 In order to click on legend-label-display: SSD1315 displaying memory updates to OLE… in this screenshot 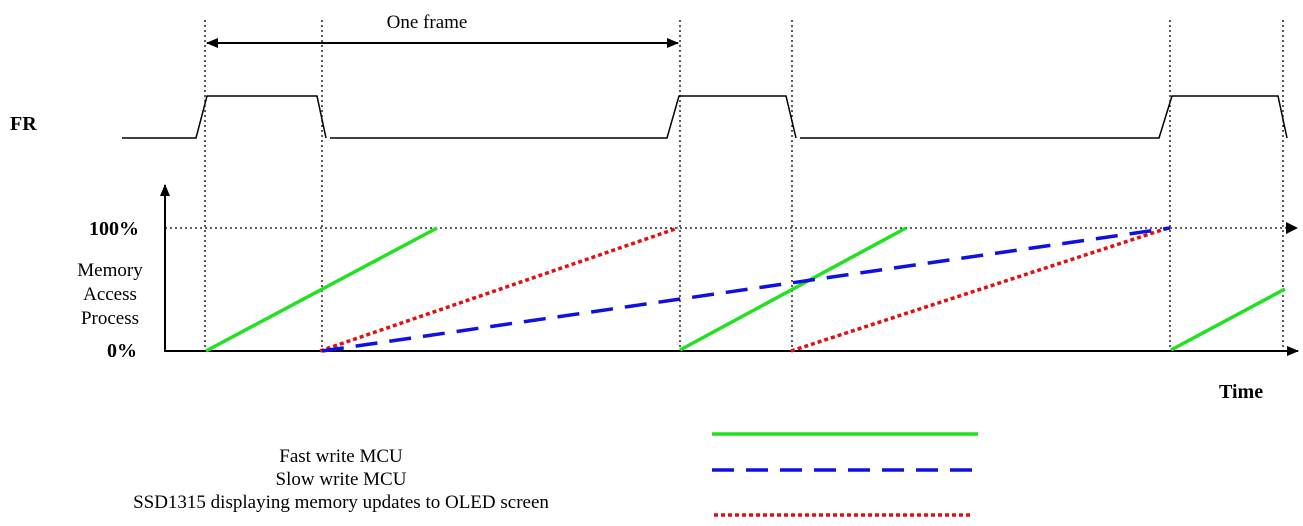, I will do `click(341, 502)`.